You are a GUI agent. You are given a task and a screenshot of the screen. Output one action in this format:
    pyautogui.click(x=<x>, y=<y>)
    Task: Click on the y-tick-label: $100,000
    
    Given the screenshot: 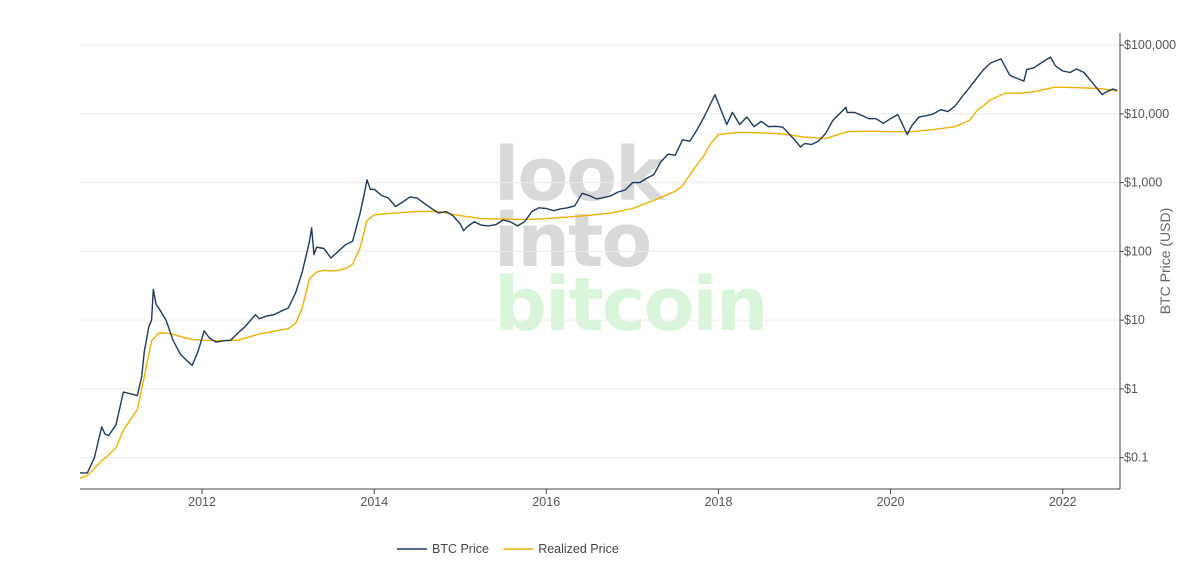 What is the action you would take?
    pyautogui.click(x=1150, y=45)
    